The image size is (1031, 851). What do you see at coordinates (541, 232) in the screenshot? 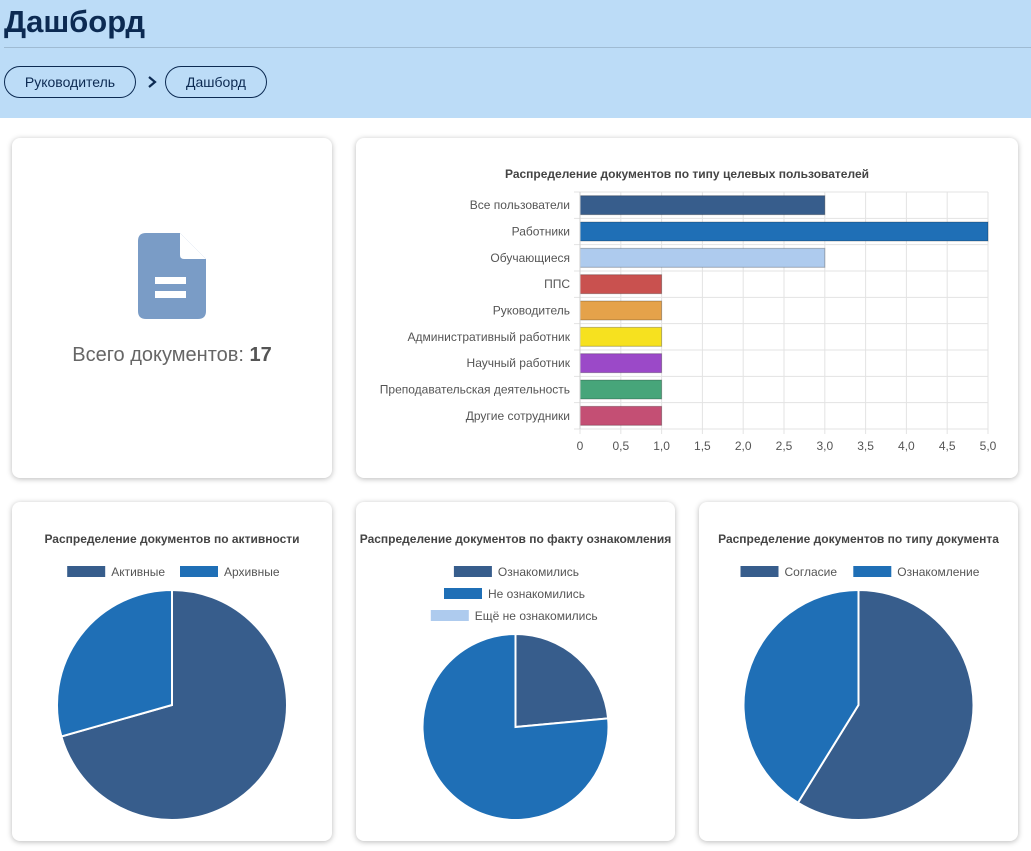
I see `y-tick-label: Работники` at bounding box center [541, 232].